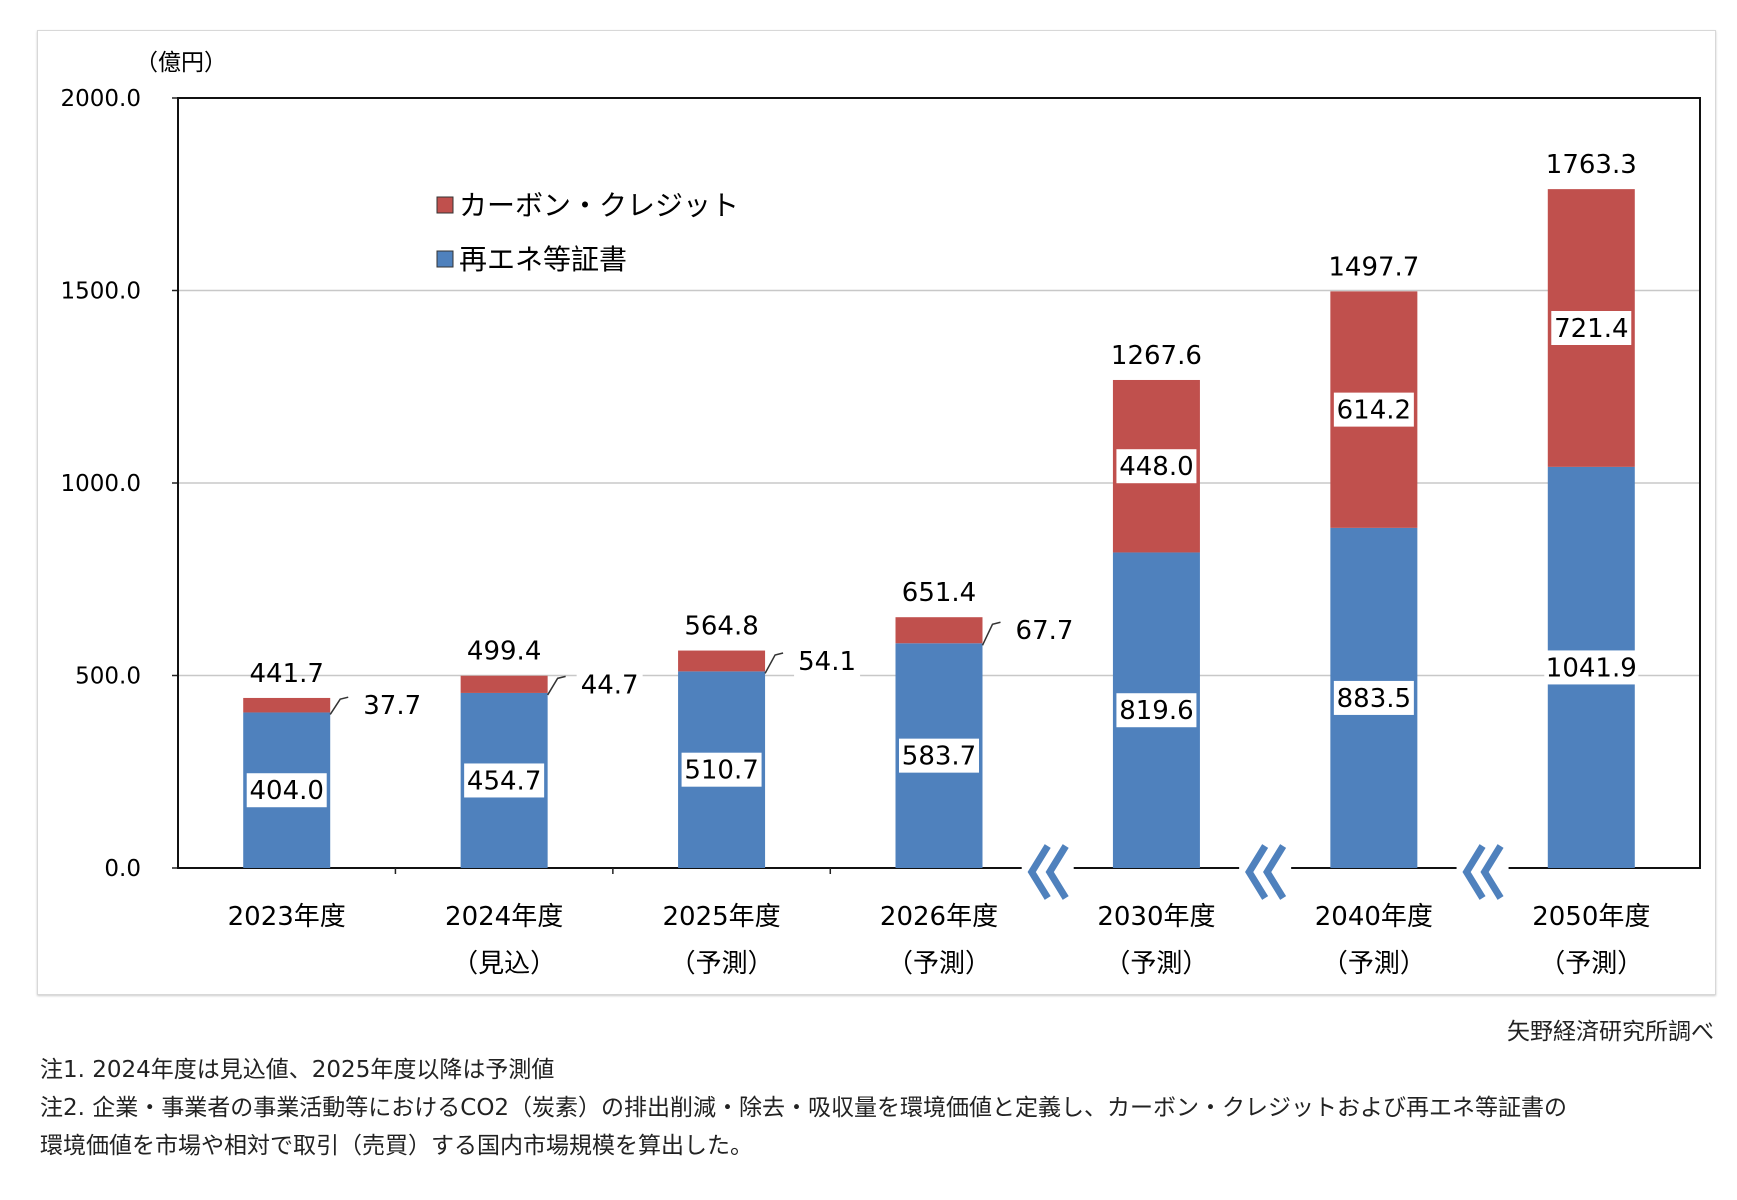  I want to click on y-tick-label: 500.0, so click(108, 677).